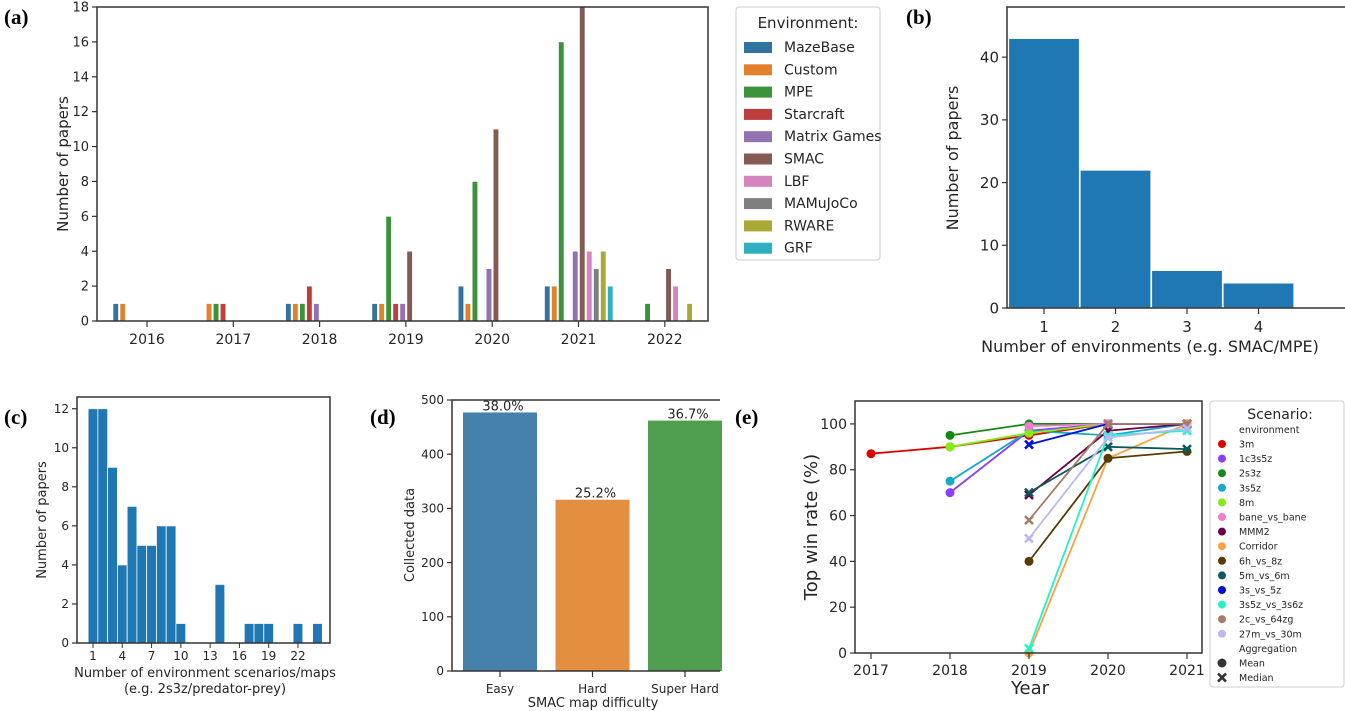 This screenshot has width=1345, height=711. I want to click on y-tick-label: 80, so click(838, 471).